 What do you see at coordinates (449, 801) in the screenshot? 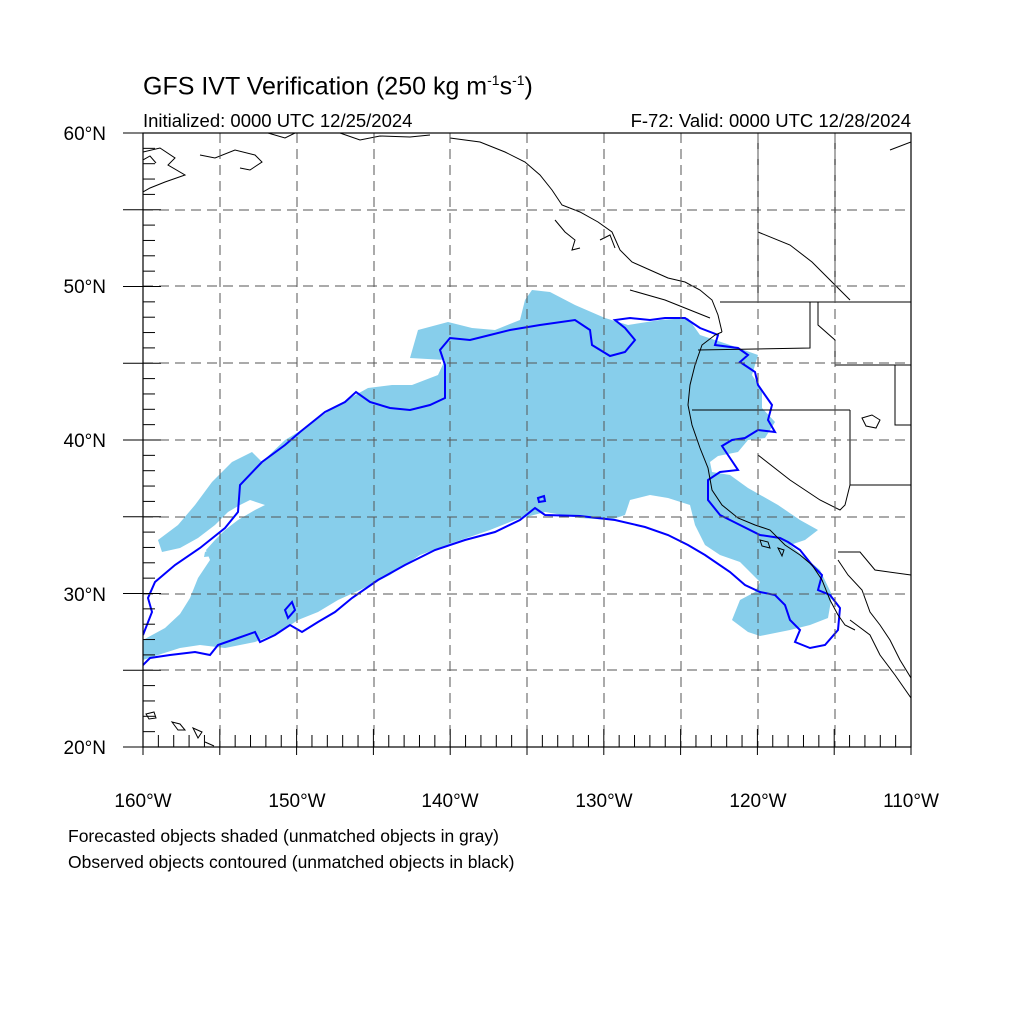
I see `lon-label: 140°W` at bounding box center [449, 801].